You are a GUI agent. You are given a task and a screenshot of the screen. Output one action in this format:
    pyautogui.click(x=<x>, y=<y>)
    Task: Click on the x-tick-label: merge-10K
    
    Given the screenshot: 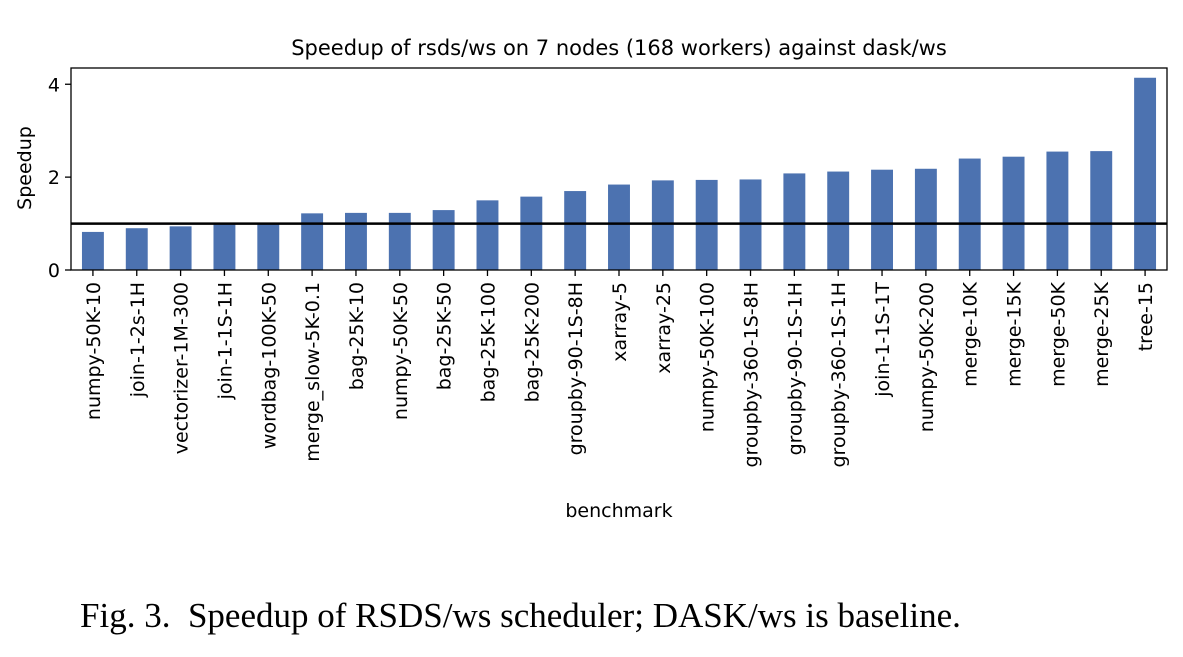 What is the action you would take?
    pyautogui.click(x=971, y=333)
    